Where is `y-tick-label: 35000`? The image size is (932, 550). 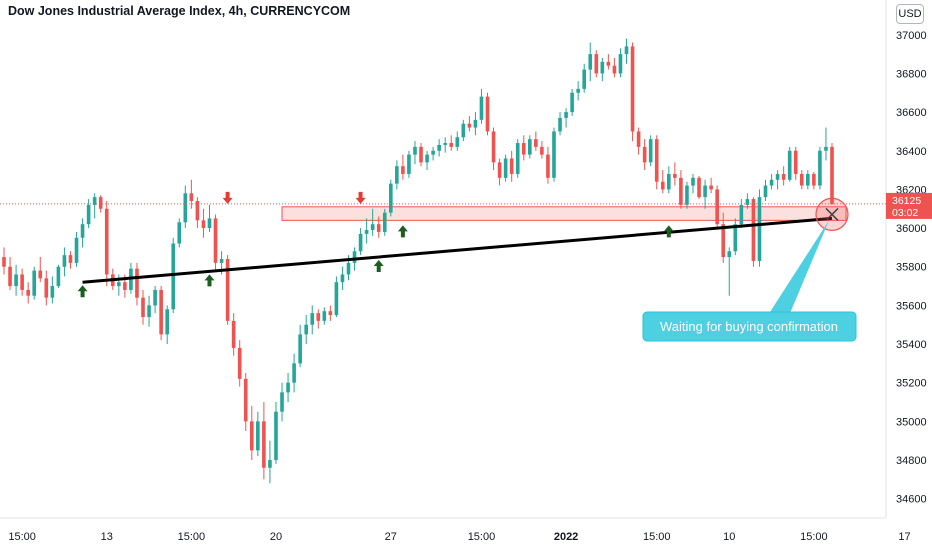 y-tick-label: 35000 is located at coordinates (911, 422).